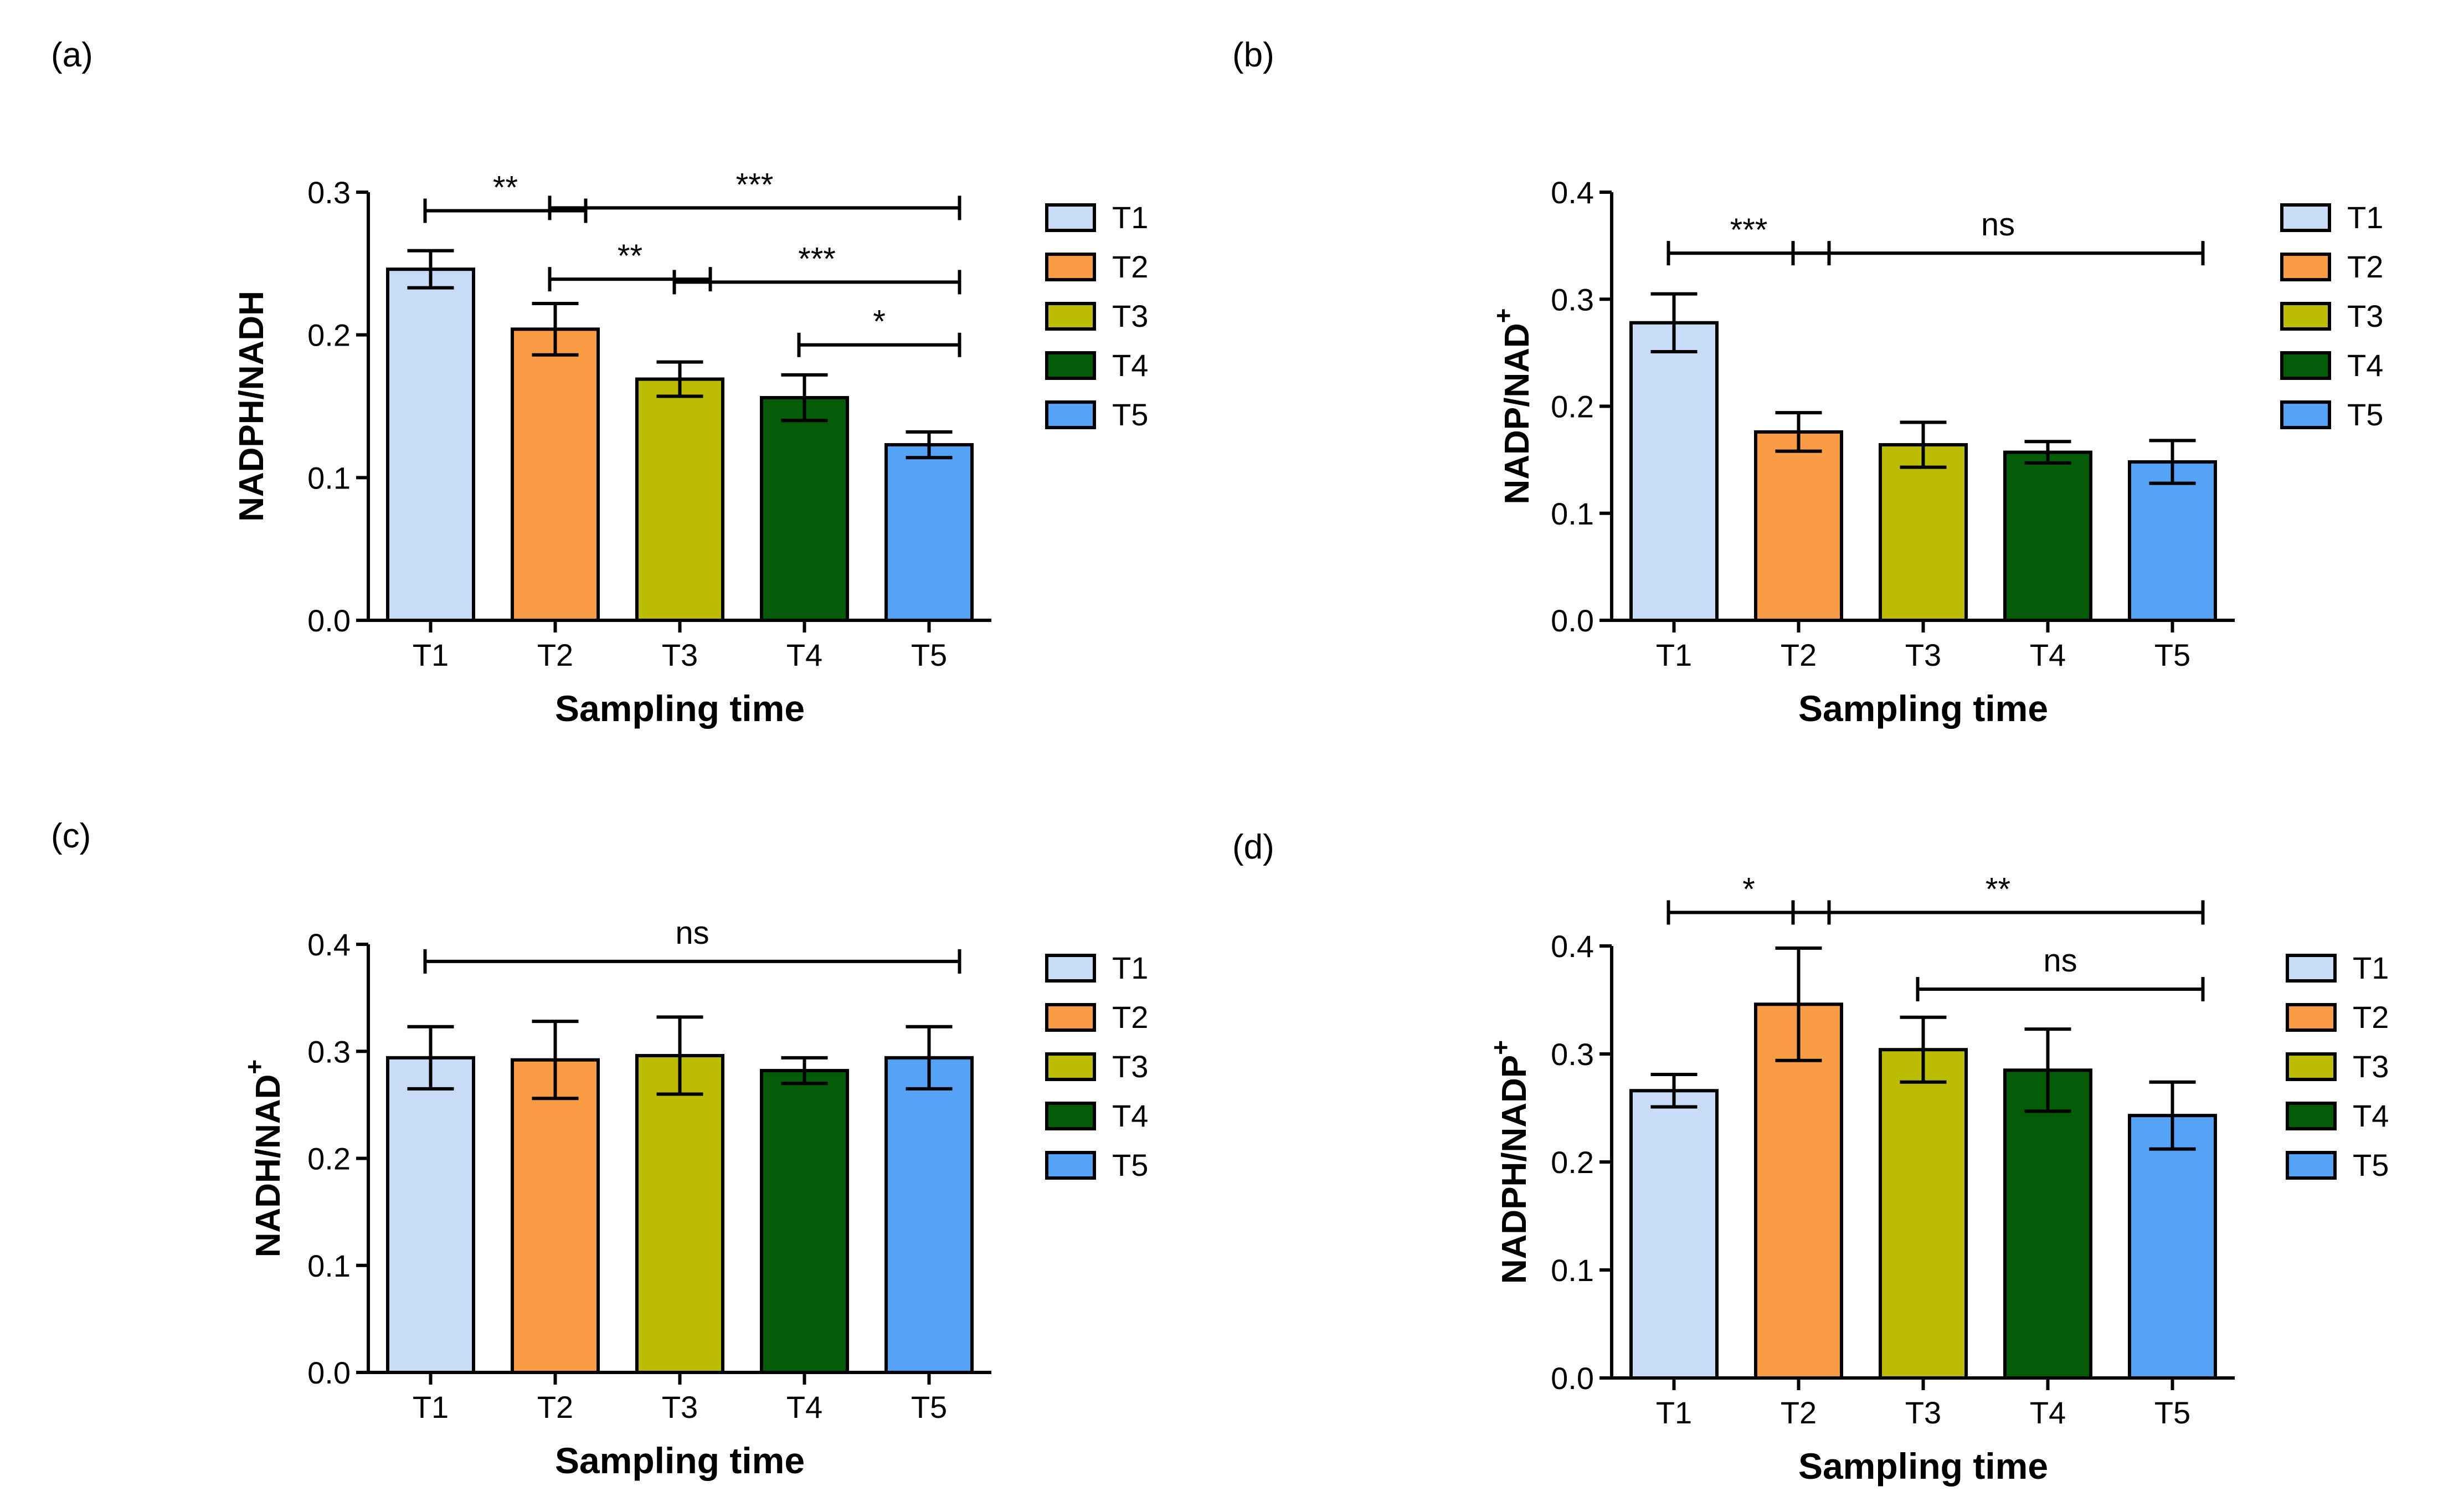  What do you see at coordinates (1504, 316) in the screenshot?
I see `y-axis-title-superscript: +` at bounding box center [1504, 316].